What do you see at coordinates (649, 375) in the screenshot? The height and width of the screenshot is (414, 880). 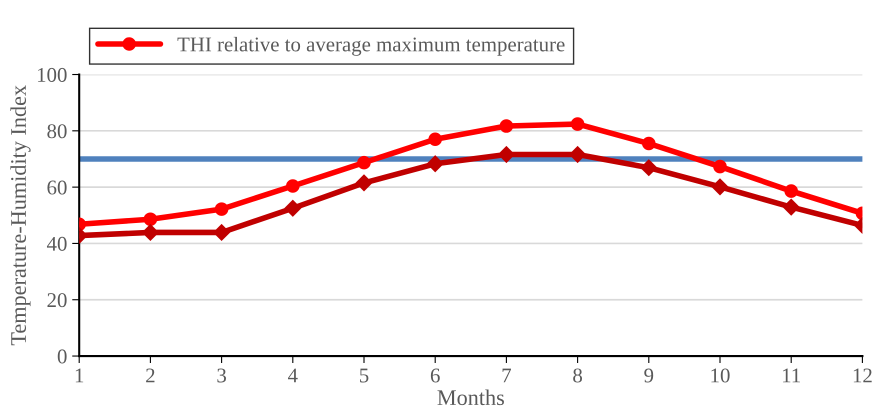 I see `x-tick-label: 9` at bounding box center [649, 375].